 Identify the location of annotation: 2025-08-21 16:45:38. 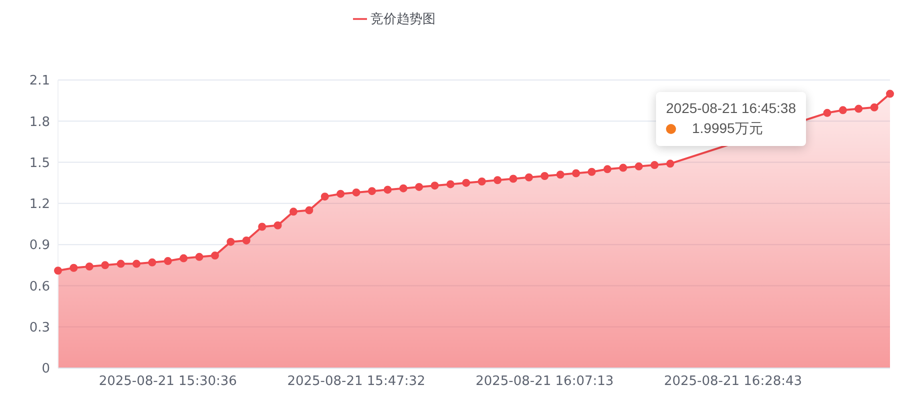
(731, 108).